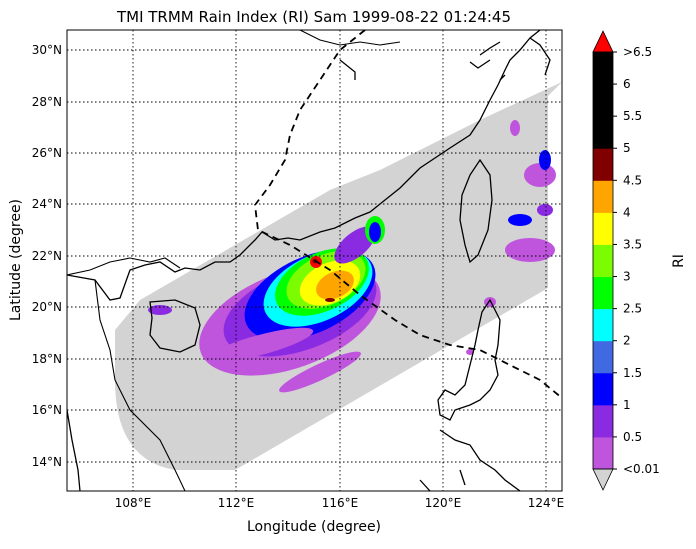  What do you see at coordinates (641, 469) in the screenshot?
I see `colorbar-tick-label: <0.01` at bounding box center [641, 469].